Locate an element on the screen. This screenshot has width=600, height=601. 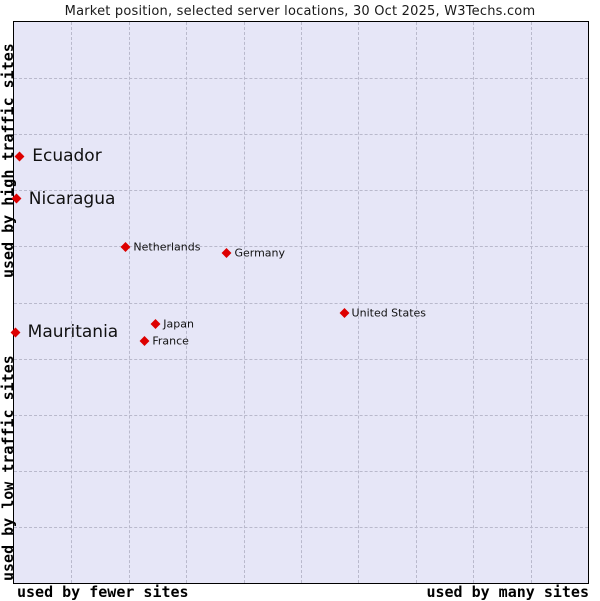
point-label: United States is located at coordinates (389, 313).